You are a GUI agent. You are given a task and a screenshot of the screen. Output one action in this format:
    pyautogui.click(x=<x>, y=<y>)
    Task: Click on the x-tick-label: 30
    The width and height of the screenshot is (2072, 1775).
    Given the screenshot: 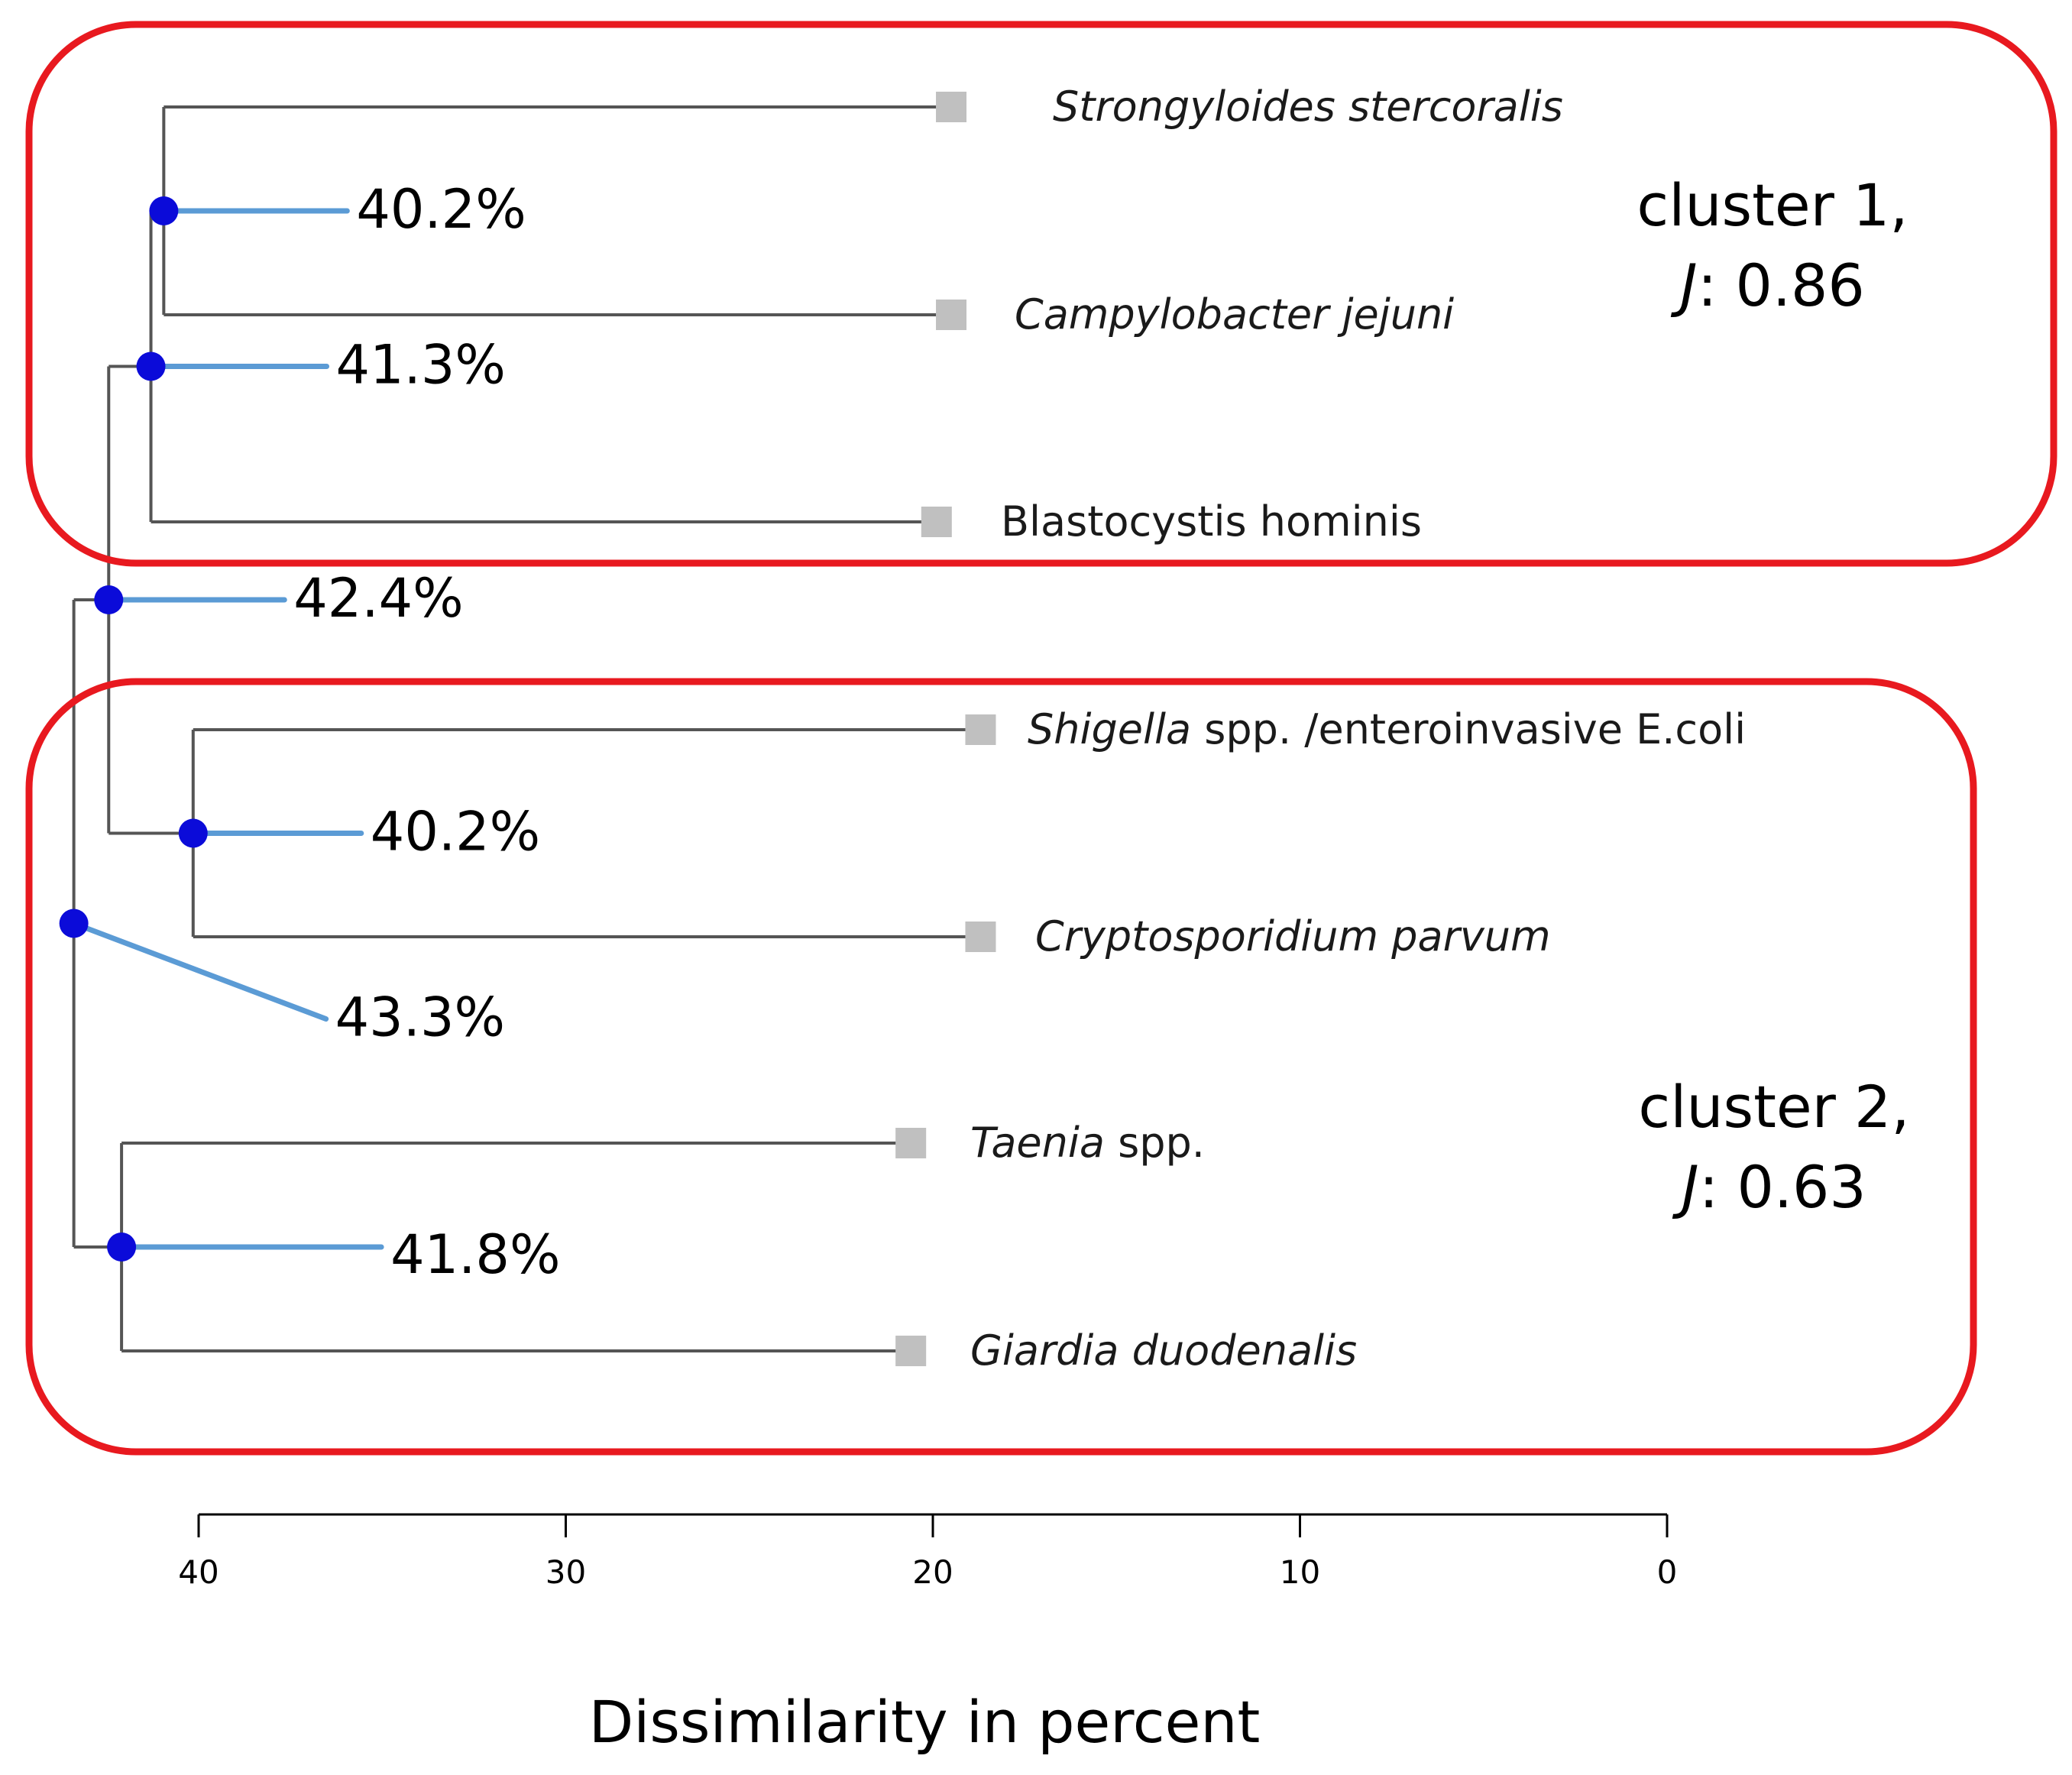 What is the action you would take?
    pyautogui.click(x=566, y=1572)
    